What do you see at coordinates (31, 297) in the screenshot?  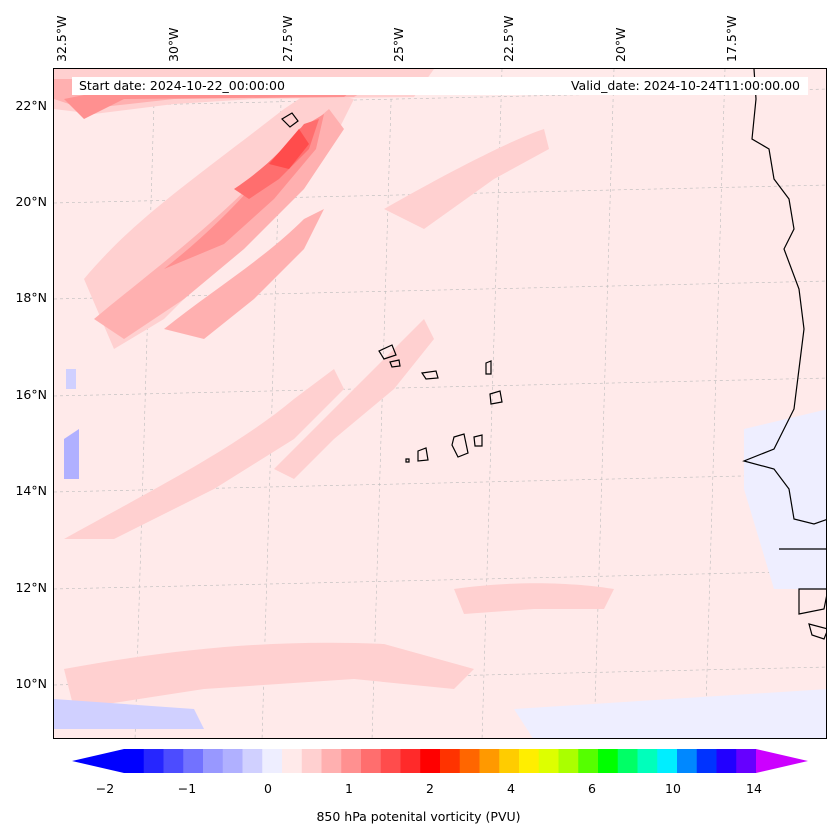 I see `latitude-label: 18°N` at bounding box center [31, 297].